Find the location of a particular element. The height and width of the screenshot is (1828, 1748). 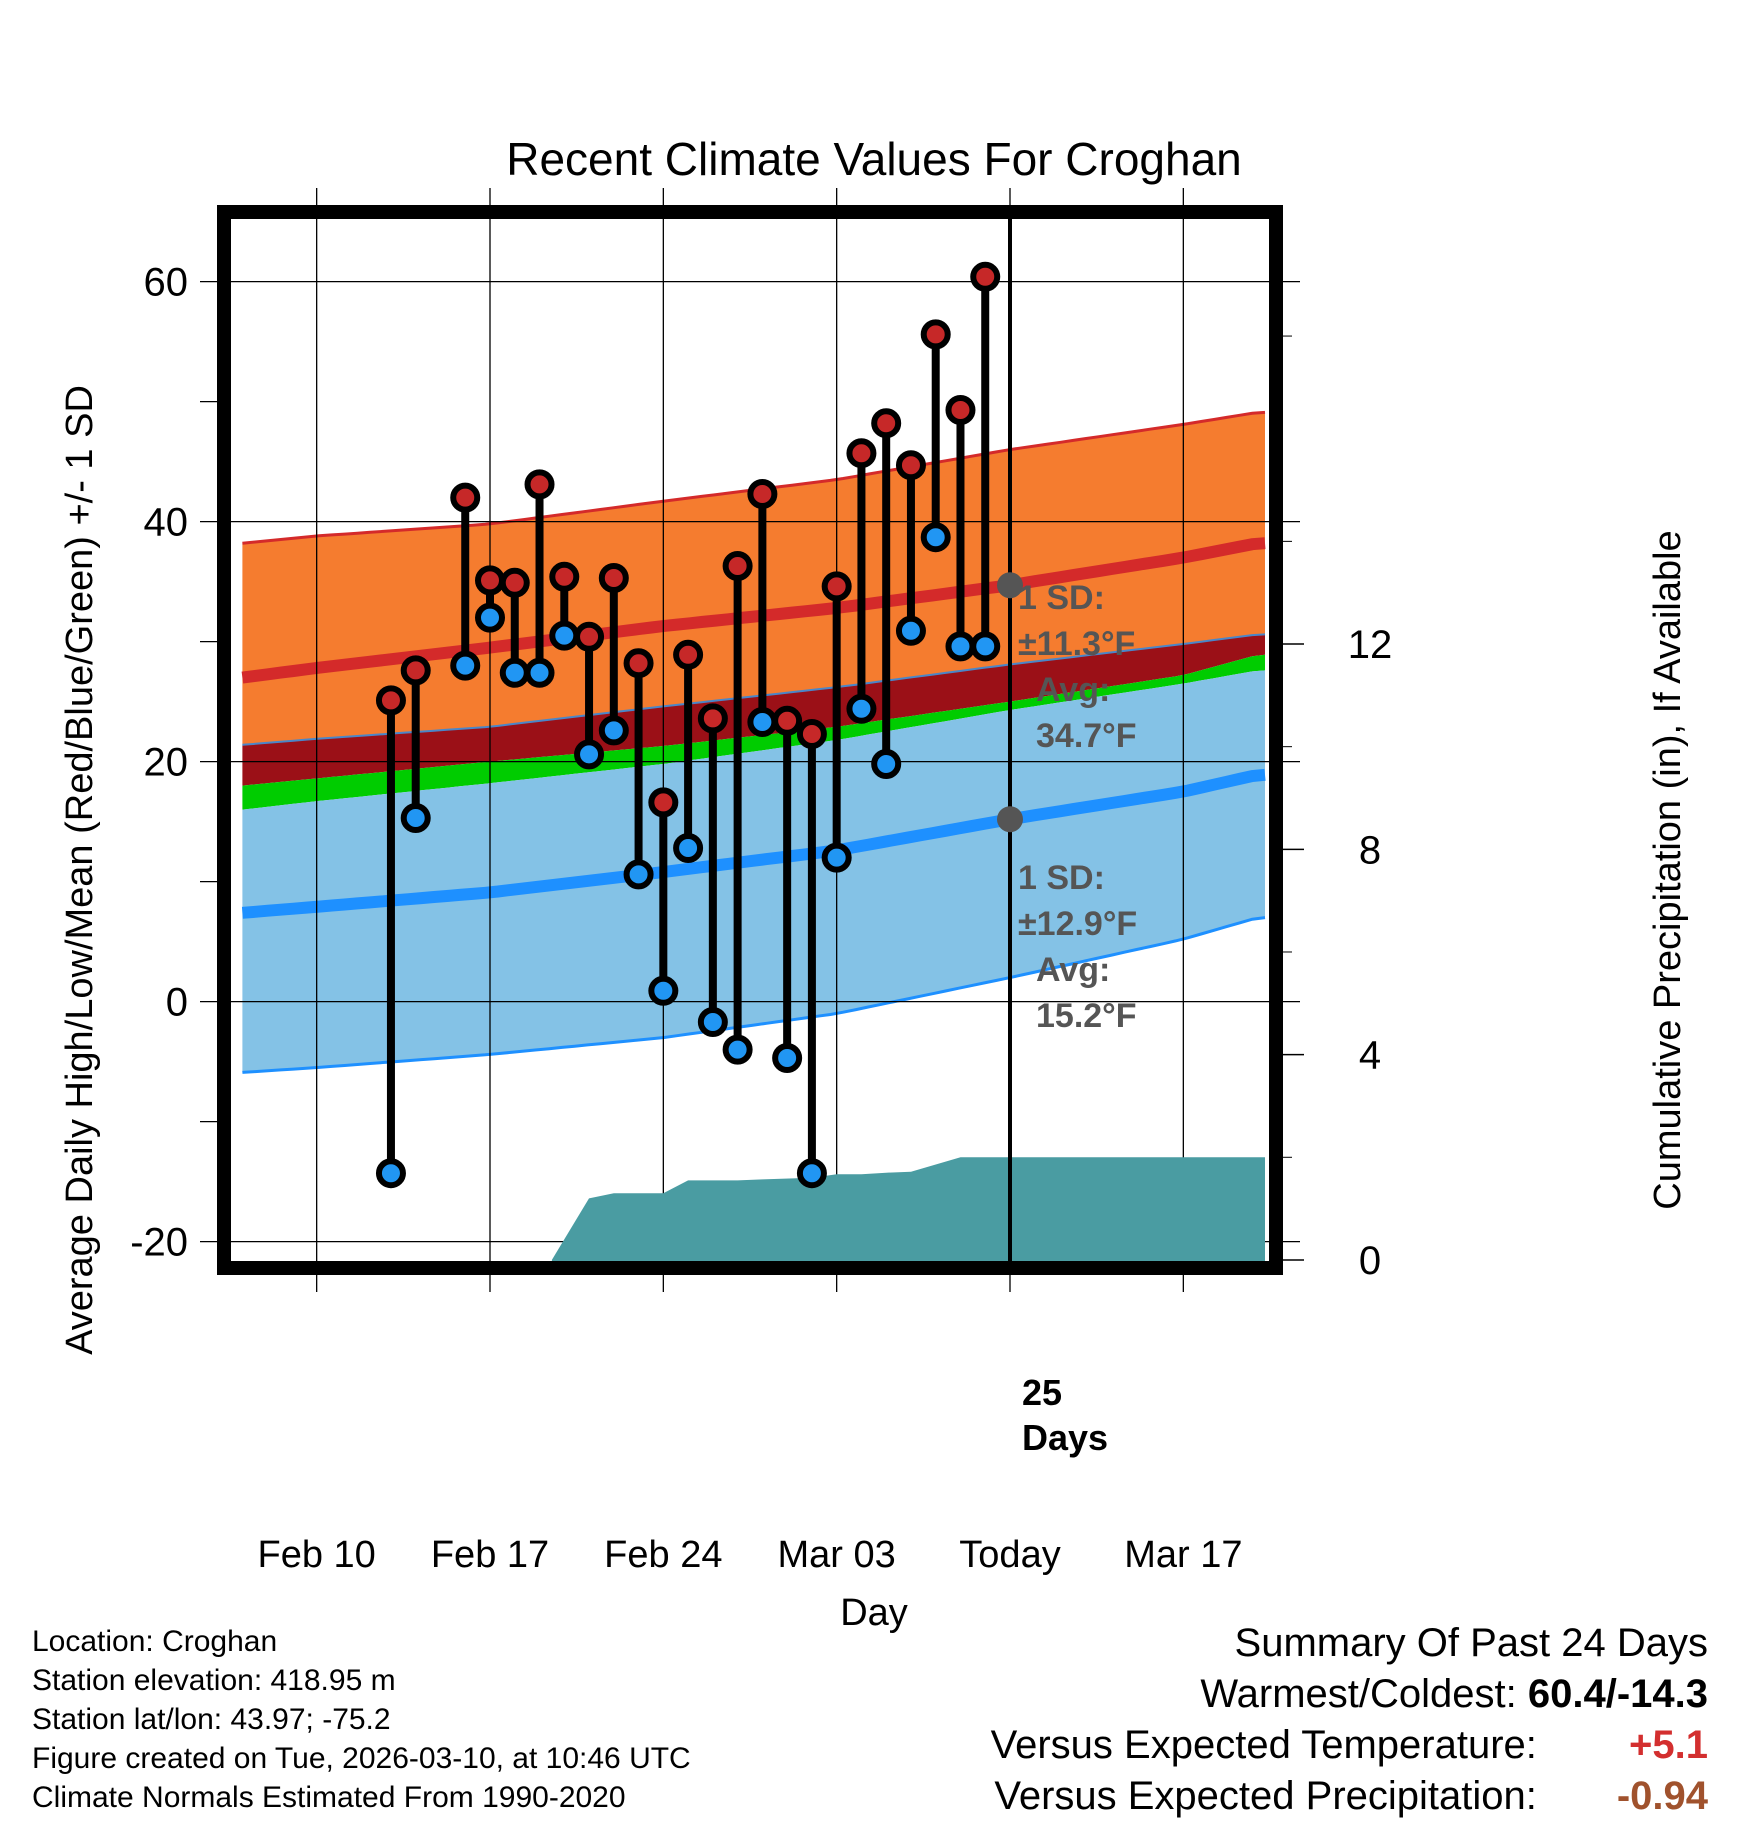

chart-title: Recent Climate Values For Croghan is located at coordinates (873, 159).